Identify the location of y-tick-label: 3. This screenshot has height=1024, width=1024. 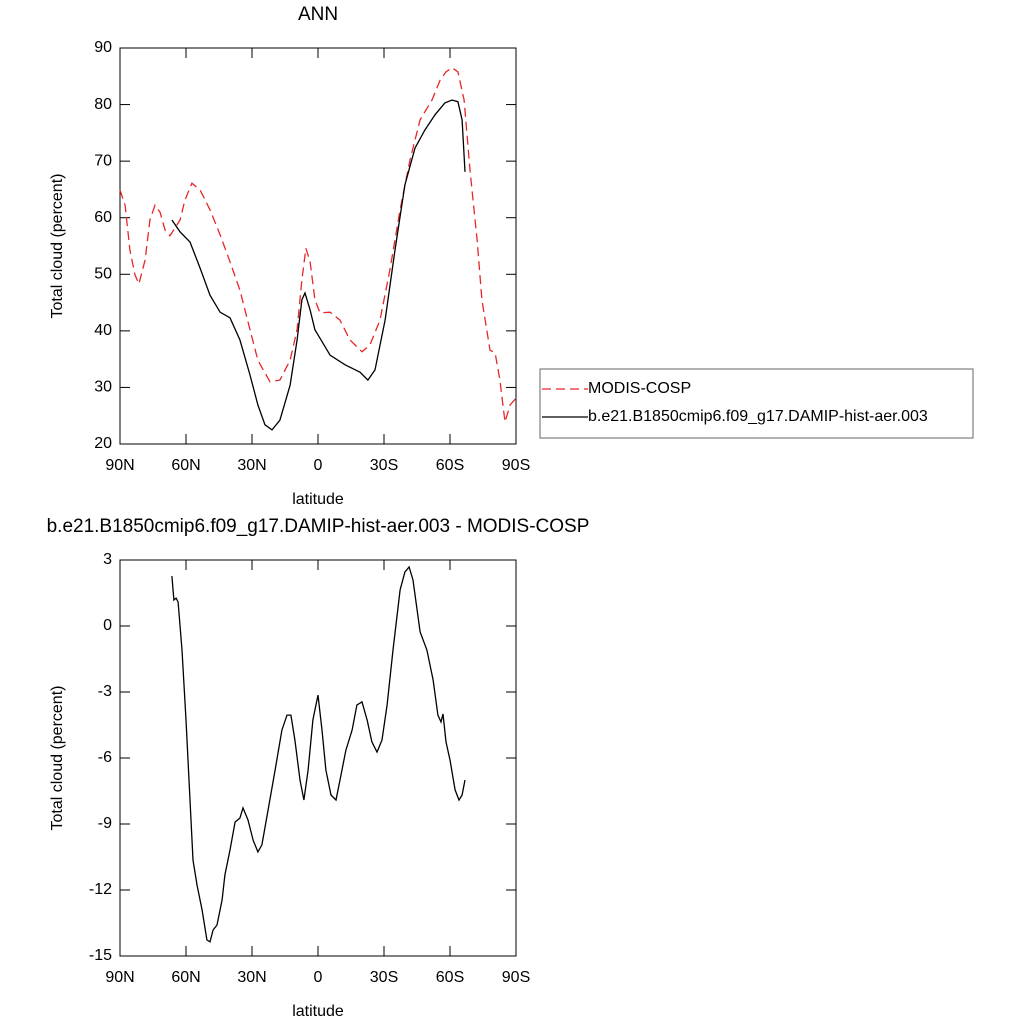
(107, 559).